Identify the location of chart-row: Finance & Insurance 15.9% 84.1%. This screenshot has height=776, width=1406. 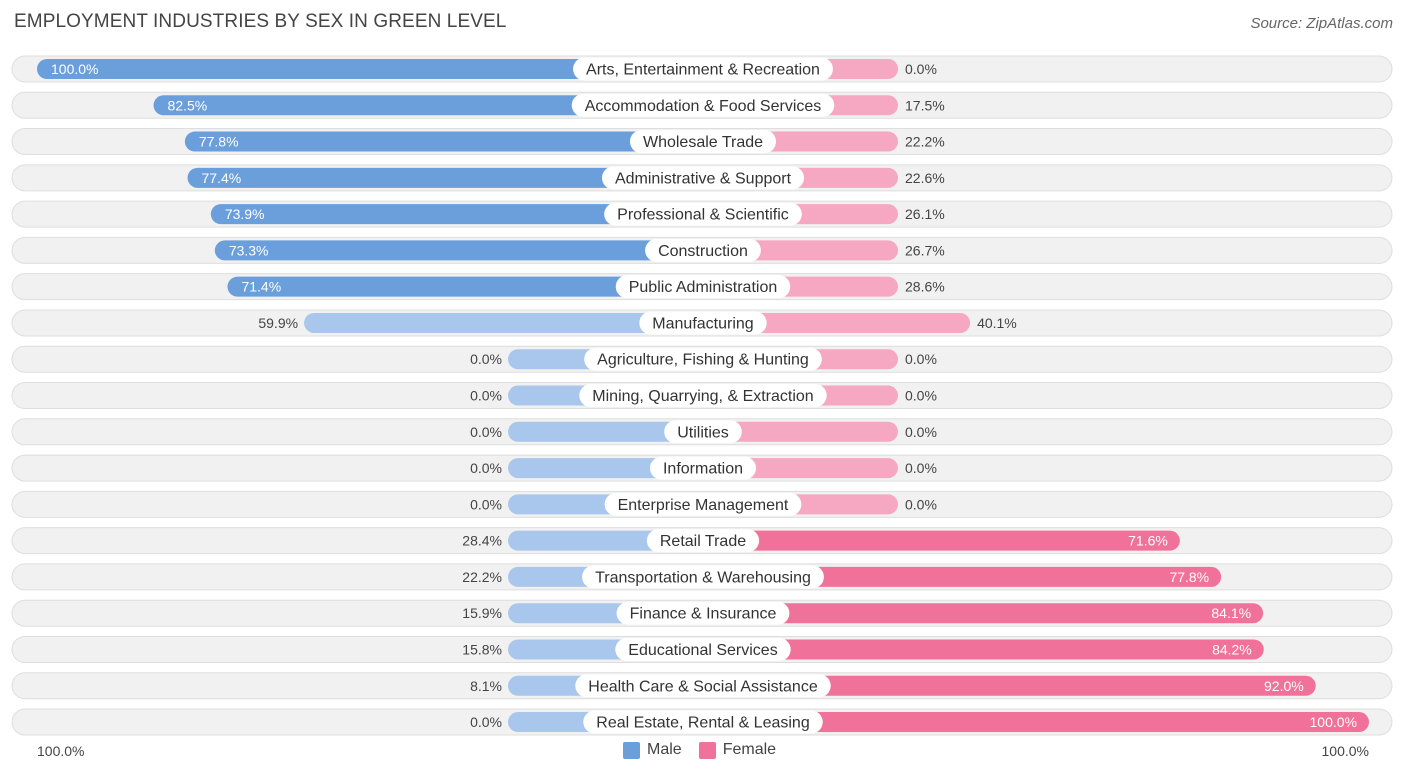
(702, 613).